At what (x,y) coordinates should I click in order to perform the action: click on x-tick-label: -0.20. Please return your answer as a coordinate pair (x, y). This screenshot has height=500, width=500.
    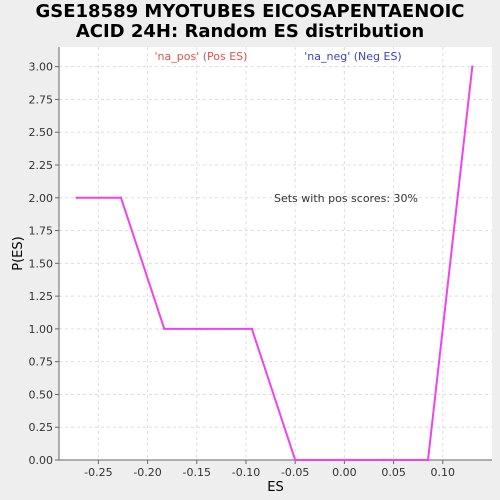
    Looking at the image, I should click on (147, 472).